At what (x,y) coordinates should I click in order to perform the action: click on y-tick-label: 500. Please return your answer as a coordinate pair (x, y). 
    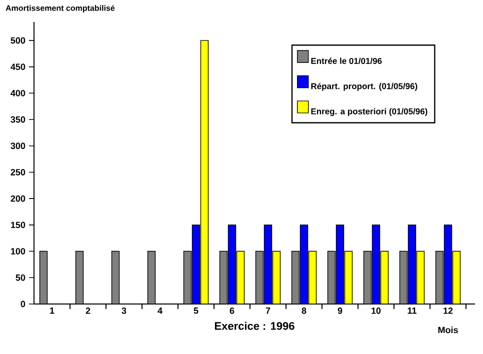
    Looking at the image, I should click on (18, 40).